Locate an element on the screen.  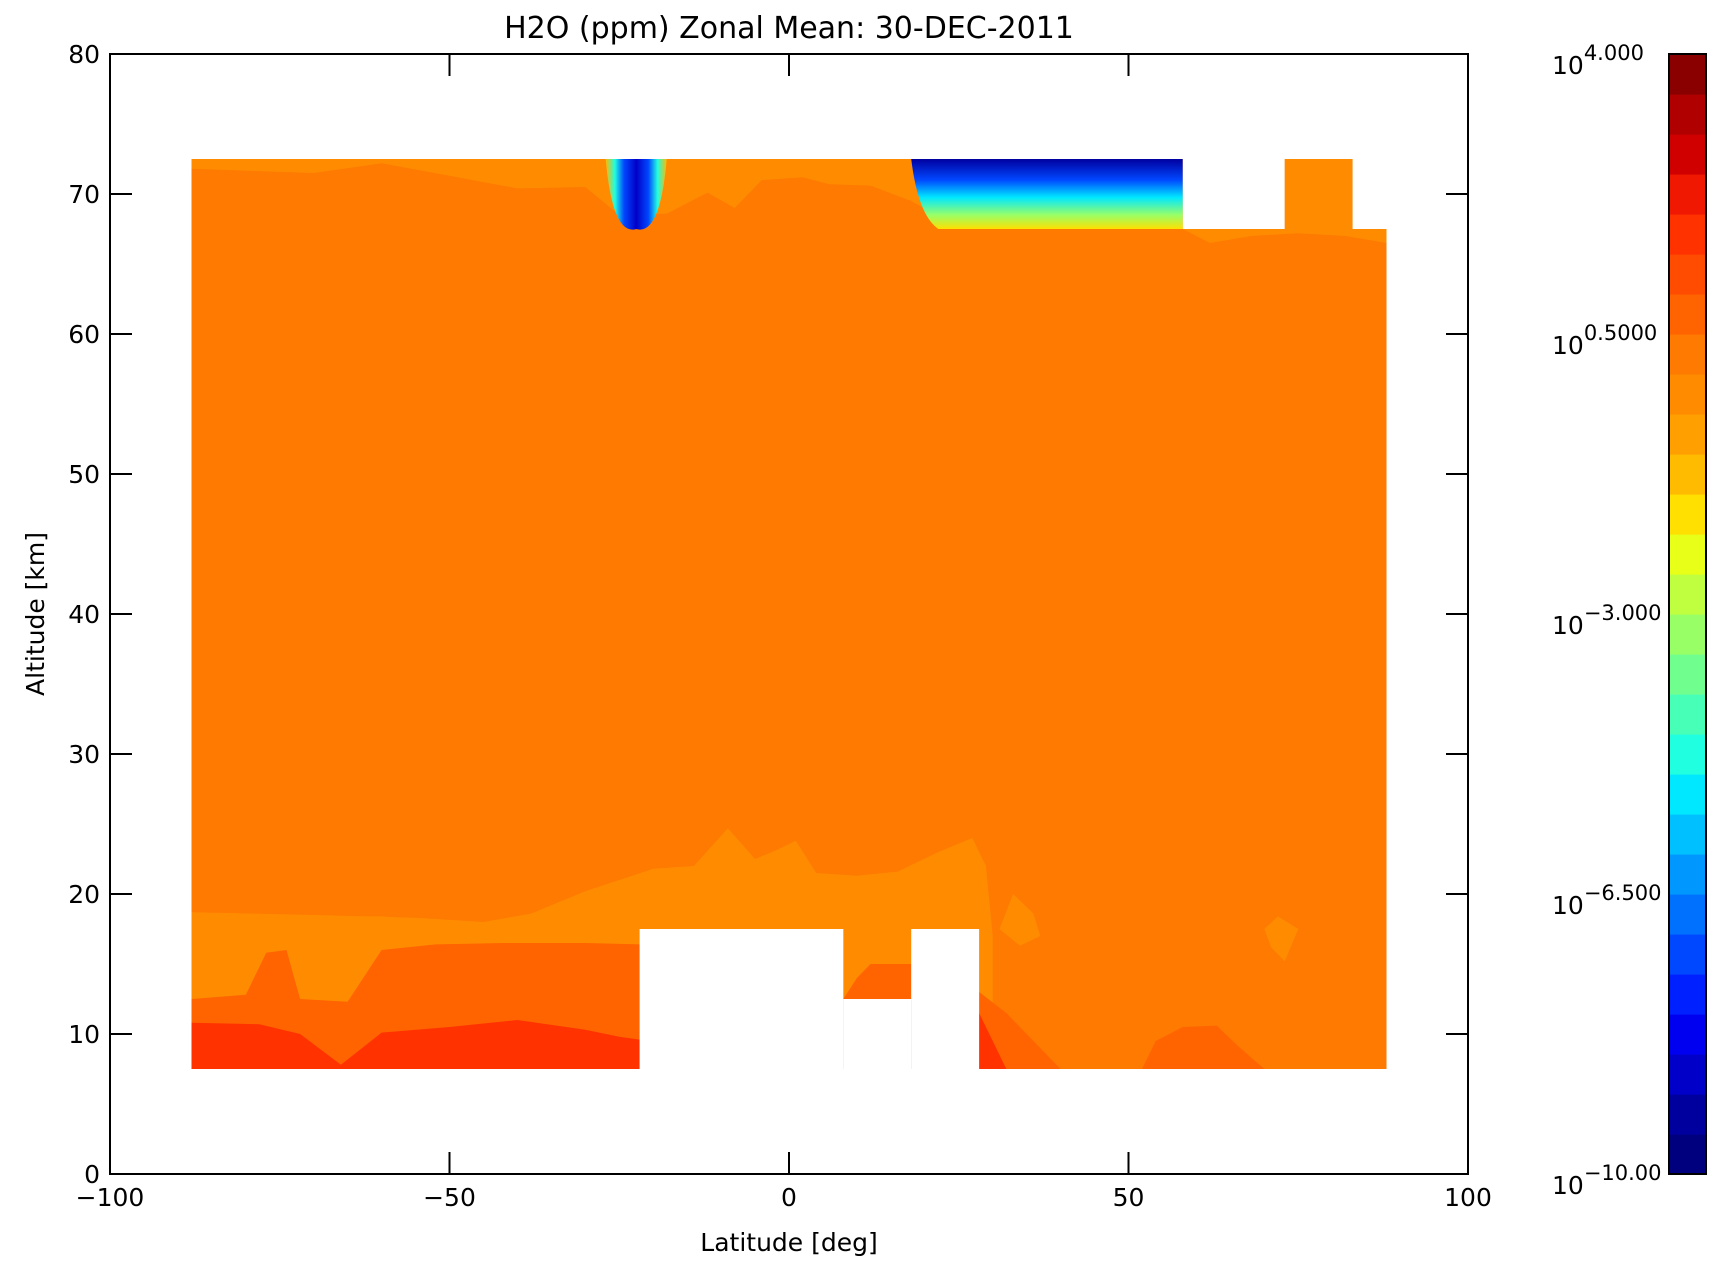
y-tick-label: 40 is located at coordinates (84, 614).